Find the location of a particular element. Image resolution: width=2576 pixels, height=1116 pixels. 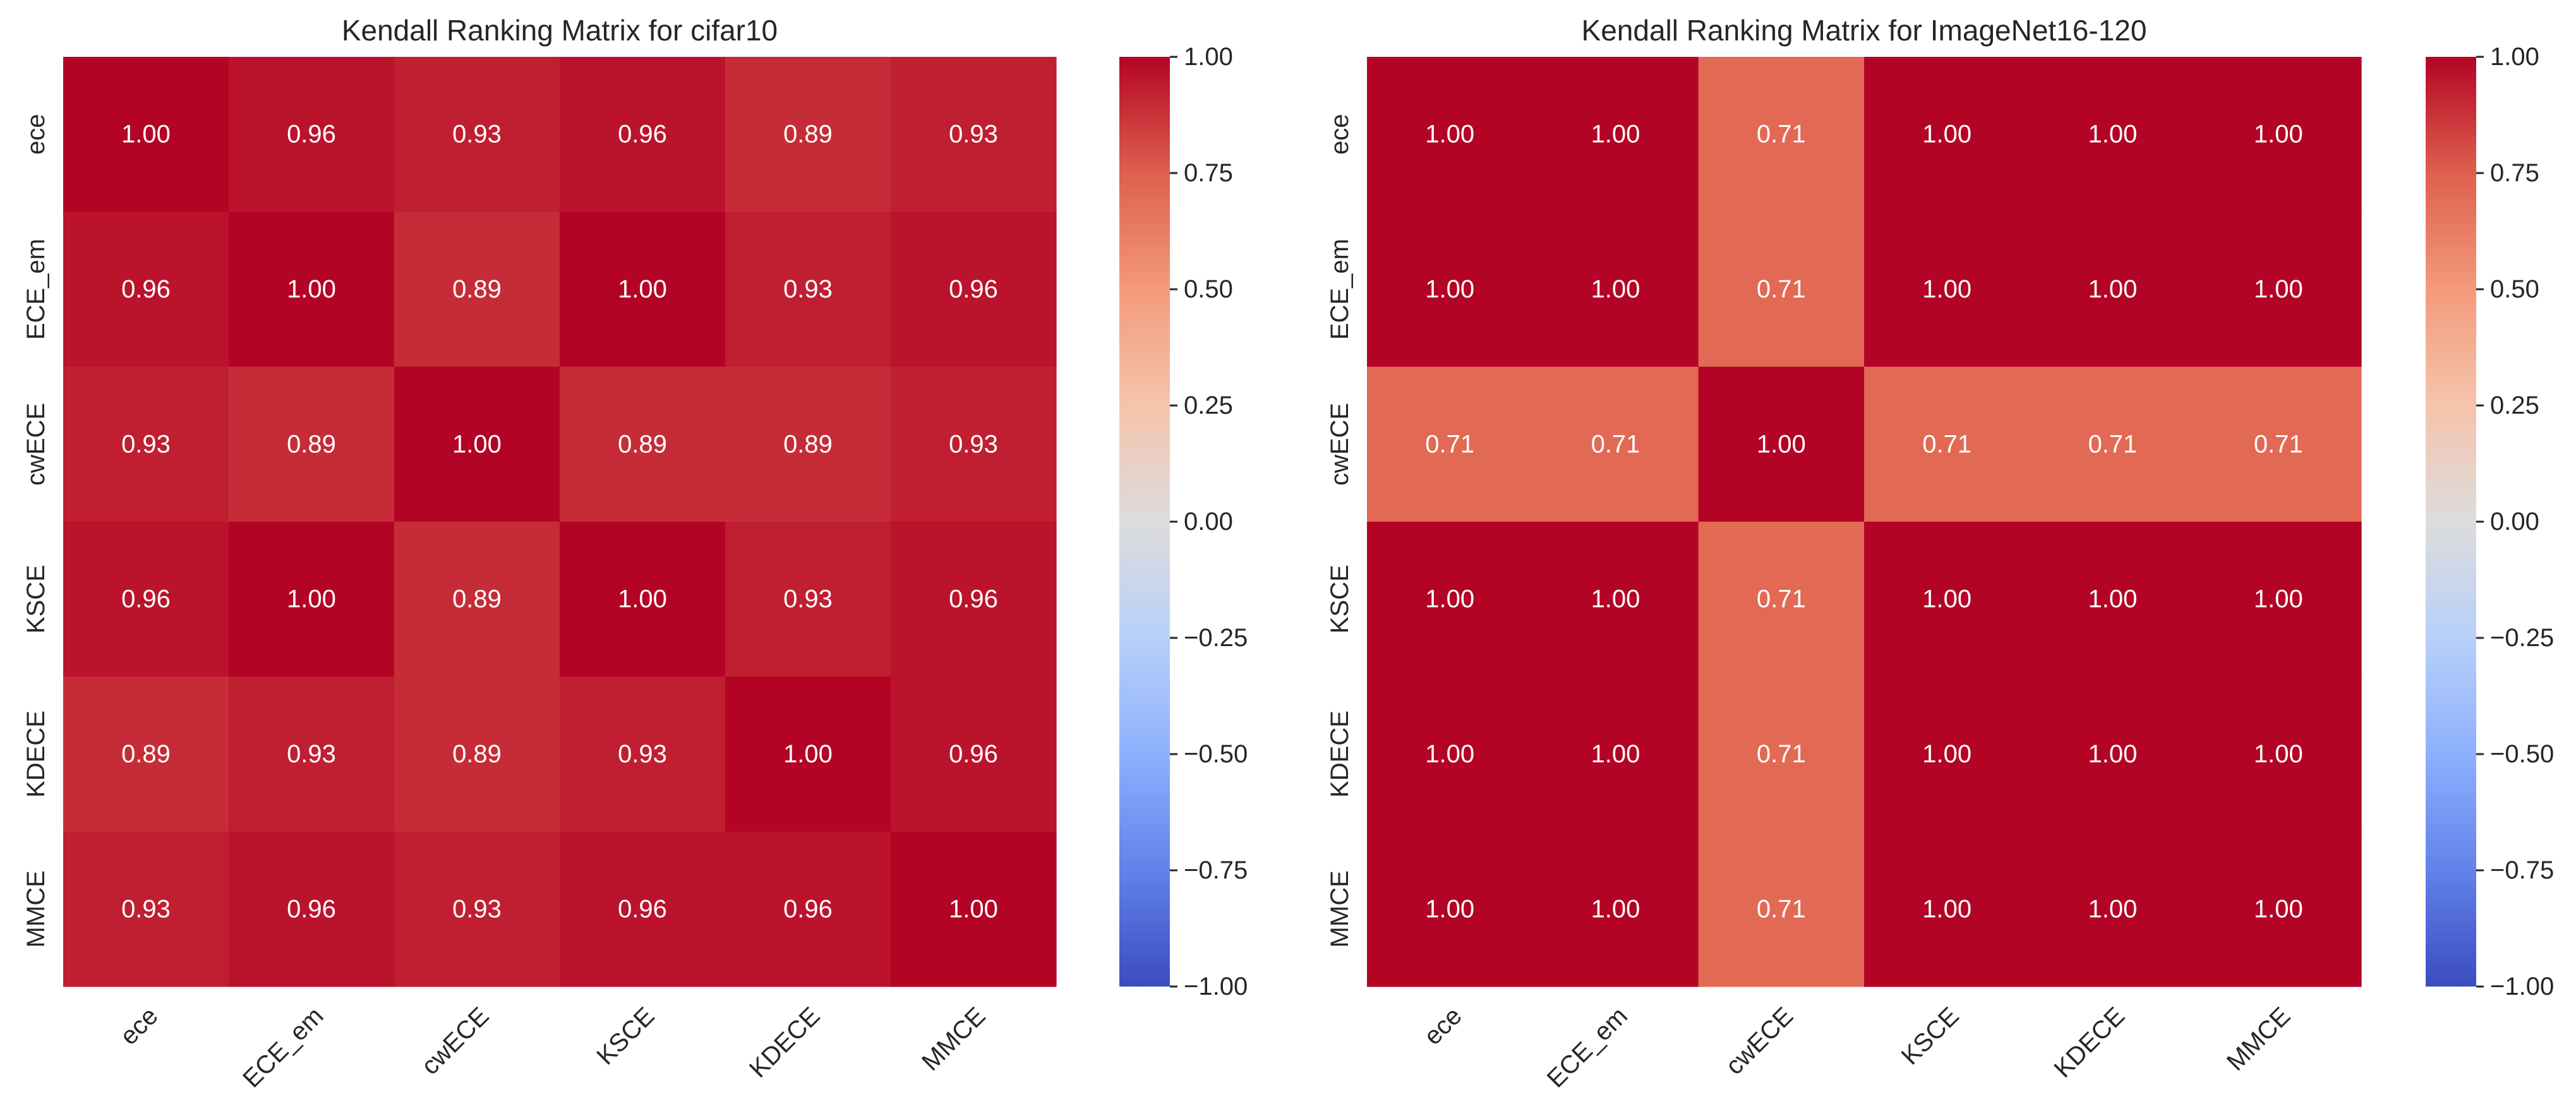

y-tick-label: MMCE is located at coordinates (36, 908).